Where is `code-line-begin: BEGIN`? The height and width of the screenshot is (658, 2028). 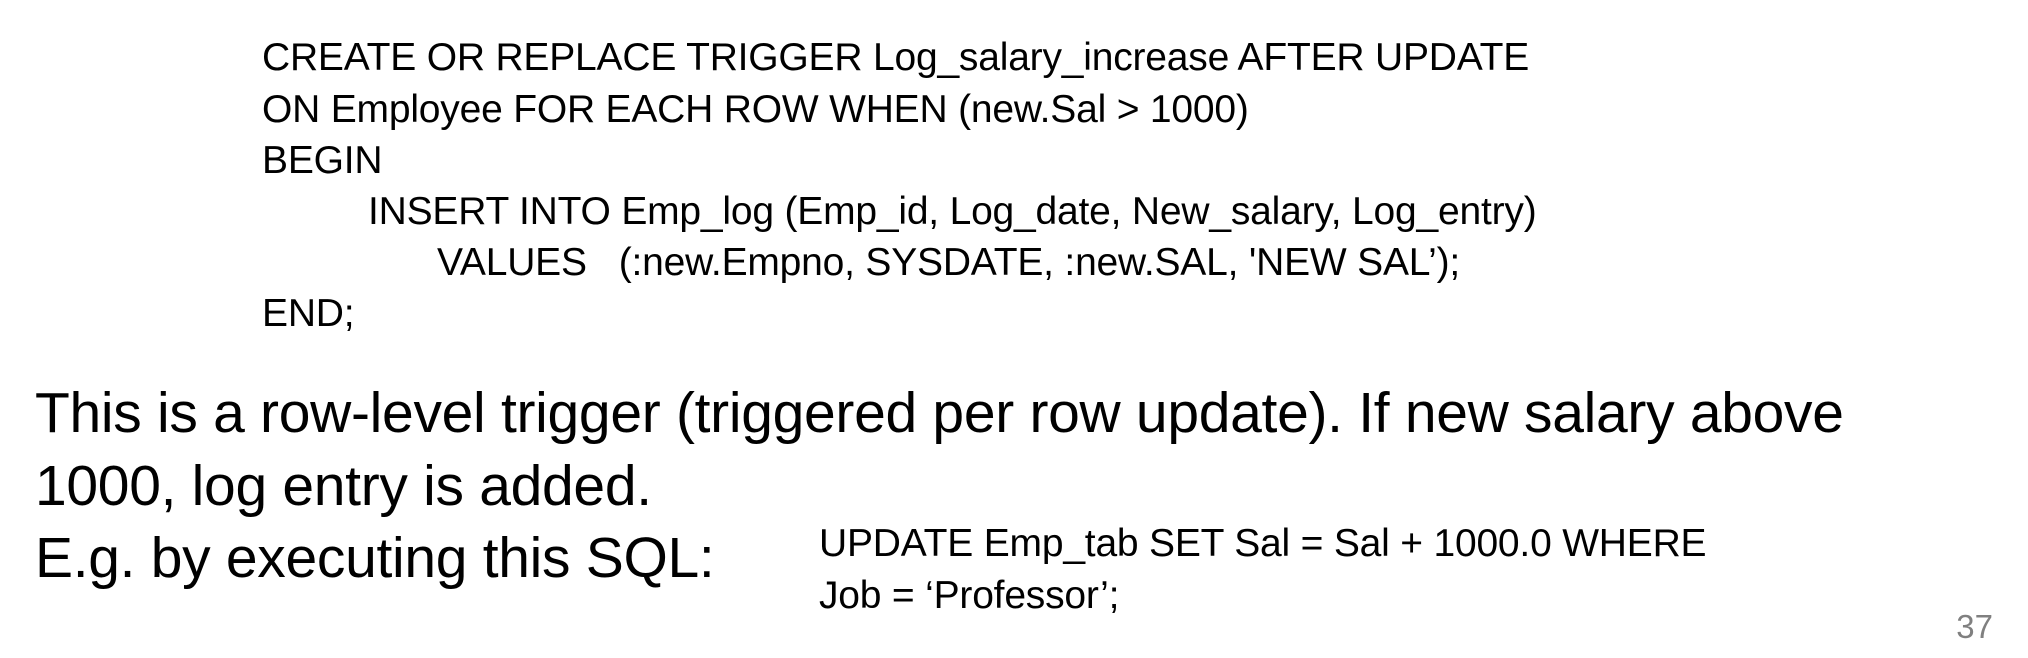 code-line-begin: BEGIN is located at coordinates (322, 160).